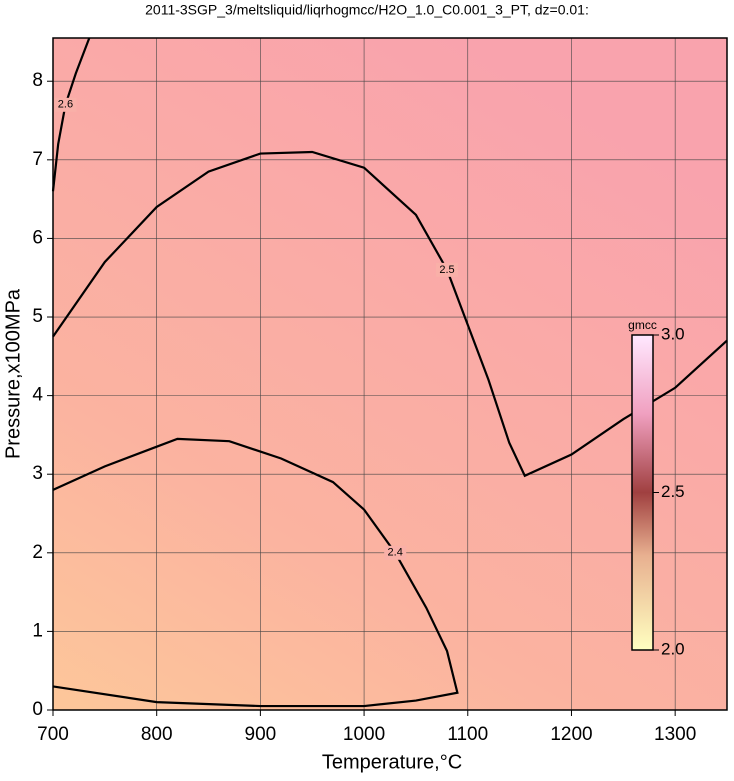 Image resolution: width=734 pixels, height=781 pixels. Describe the element at coordinates (37, 552) in the screenshot. I see `y-tick-label: 2` at that location.